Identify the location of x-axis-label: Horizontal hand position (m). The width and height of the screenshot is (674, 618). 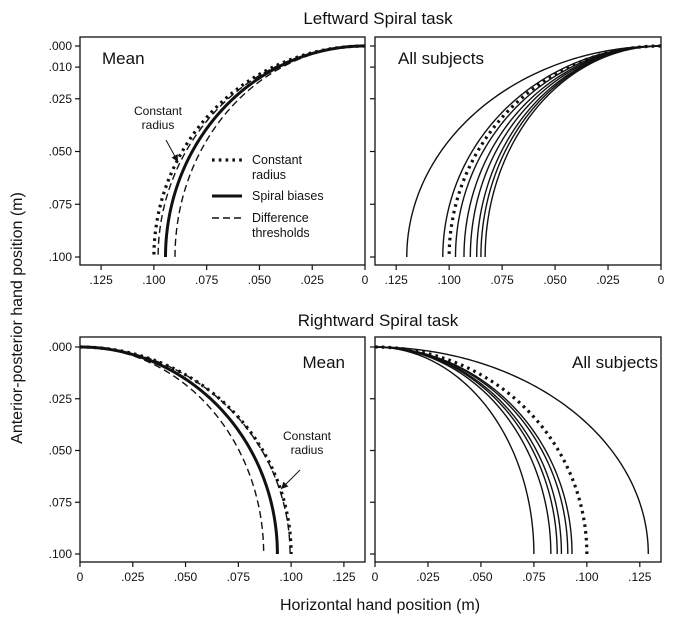
(380, 605).